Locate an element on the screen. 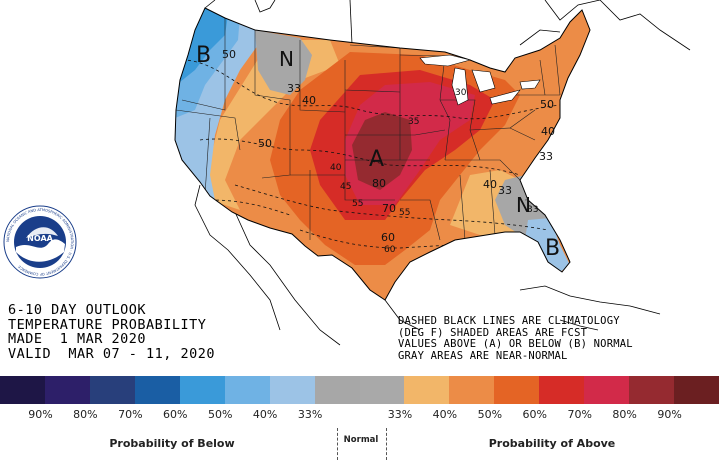 This screenshot has width=719, height=462. title-line-valid: VALID MAR 07 - 11, 2020 is located at coordinates (112, 353).